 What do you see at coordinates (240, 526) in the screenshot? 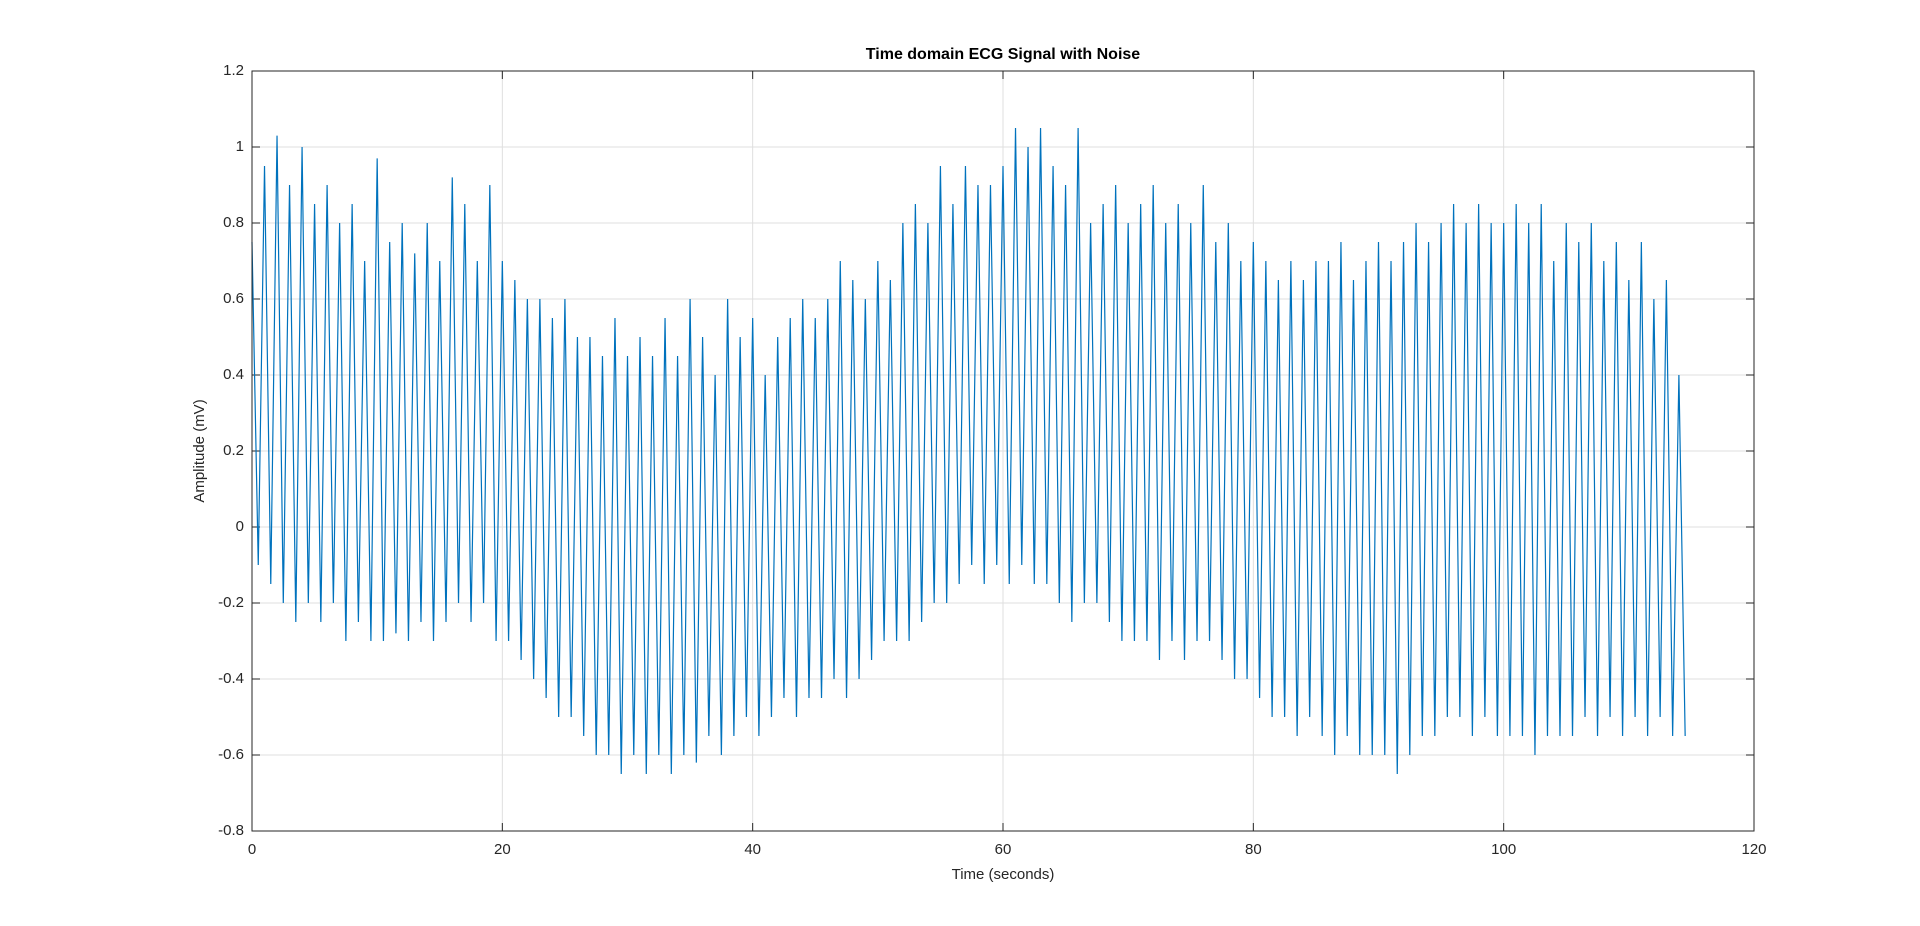
I see `y-tick-label: 0` at bounding box center [240, 526].